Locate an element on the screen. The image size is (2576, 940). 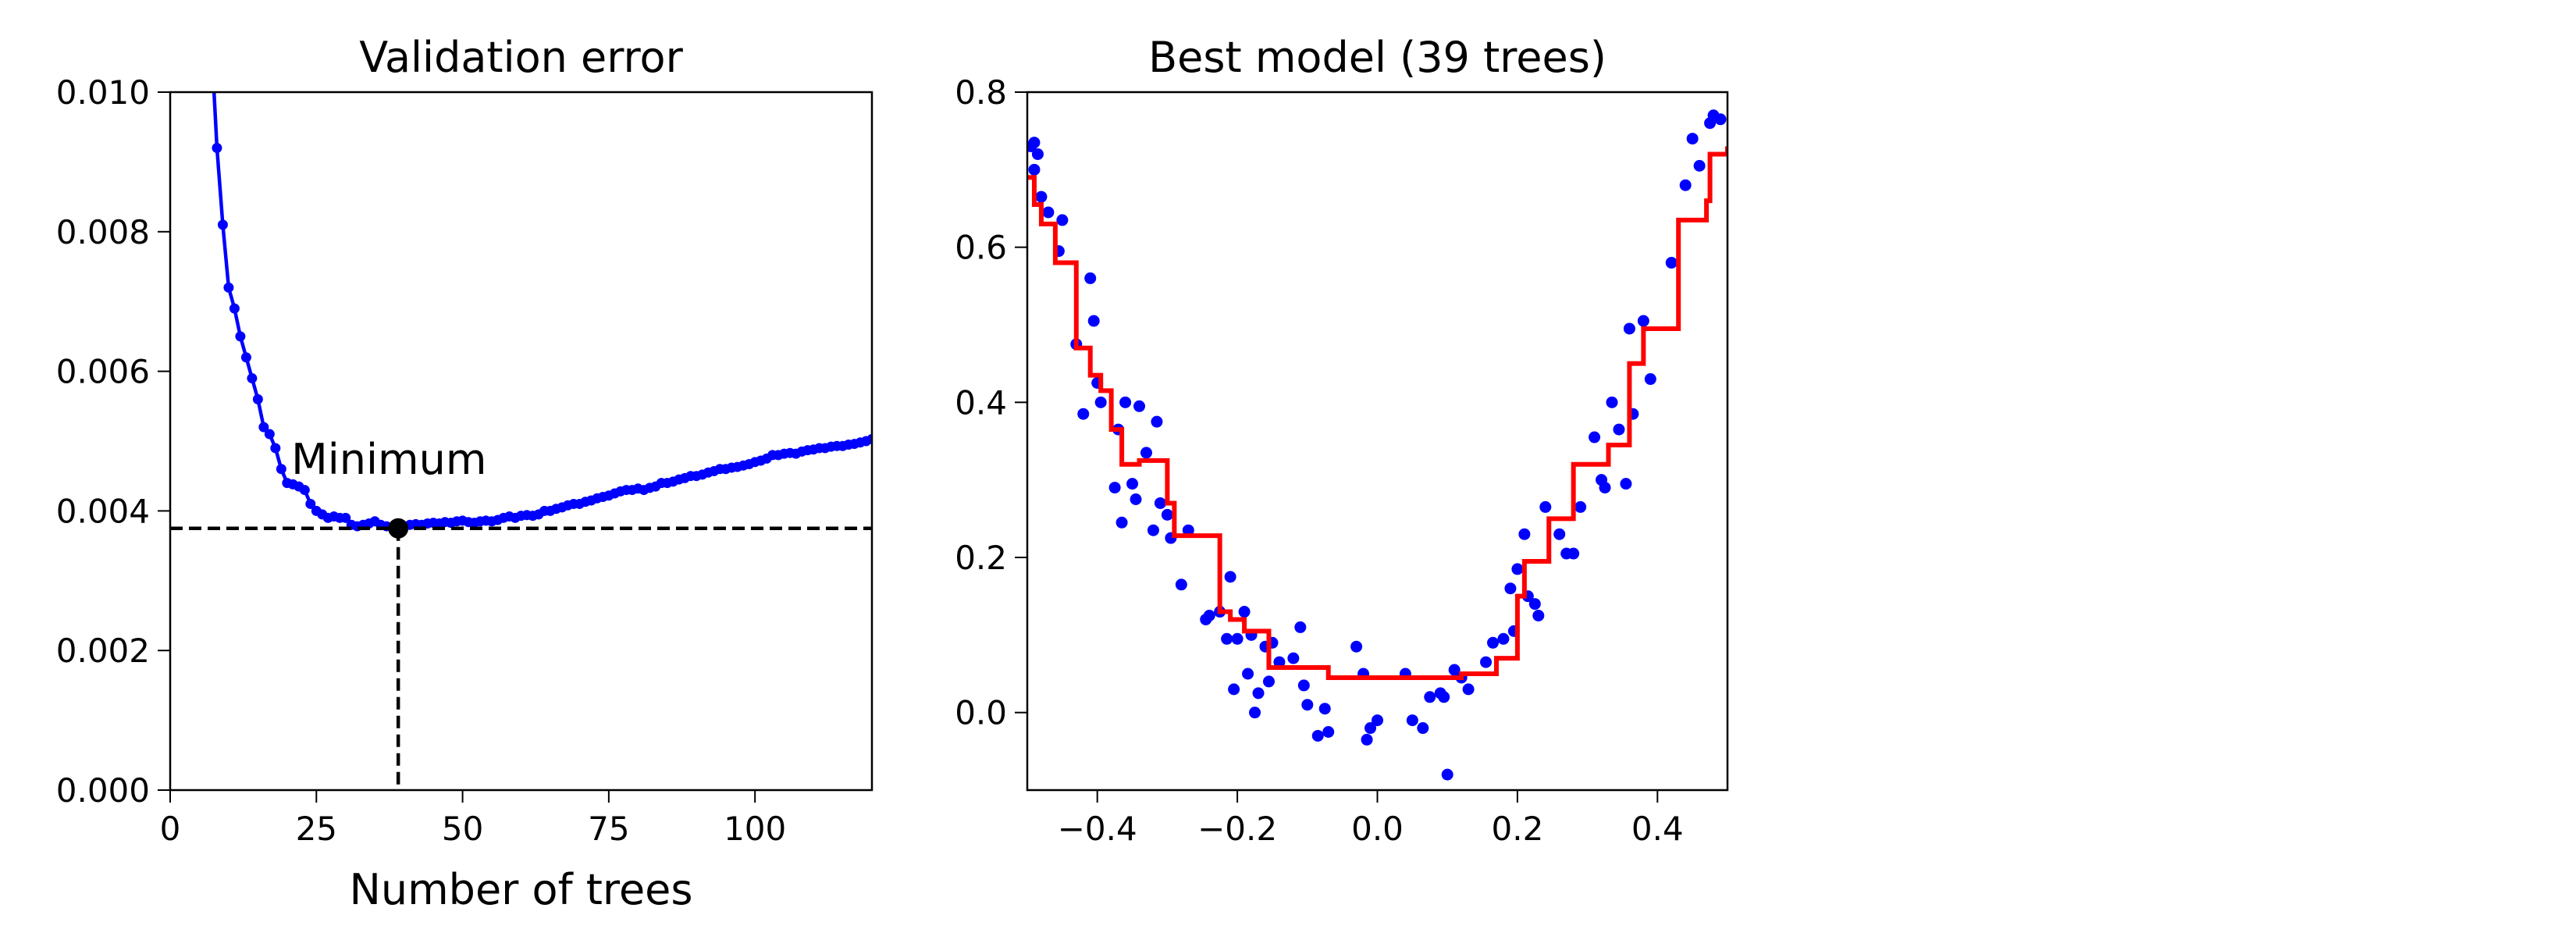
x-tick-label: 0 is located at coordinates (170, 829).